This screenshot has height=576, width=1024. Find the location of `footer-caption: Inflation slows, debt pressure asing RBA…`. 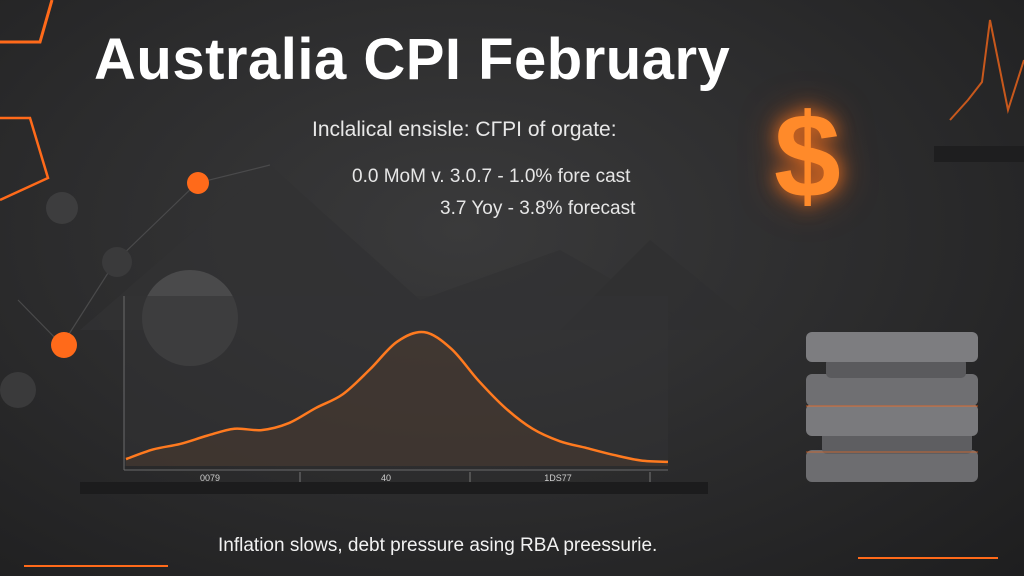

footer-caption: Inflation slows, debt pressure asing RBA… is located at coordinates (438, 545).